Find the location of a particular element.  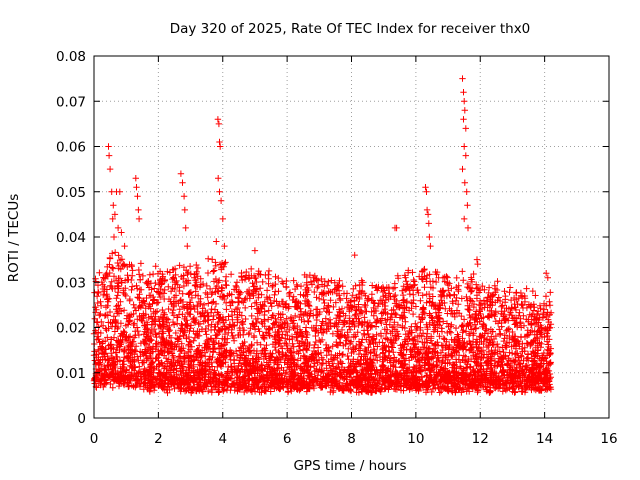

x-tick-label: 14 is located at coordinates (544, 439).